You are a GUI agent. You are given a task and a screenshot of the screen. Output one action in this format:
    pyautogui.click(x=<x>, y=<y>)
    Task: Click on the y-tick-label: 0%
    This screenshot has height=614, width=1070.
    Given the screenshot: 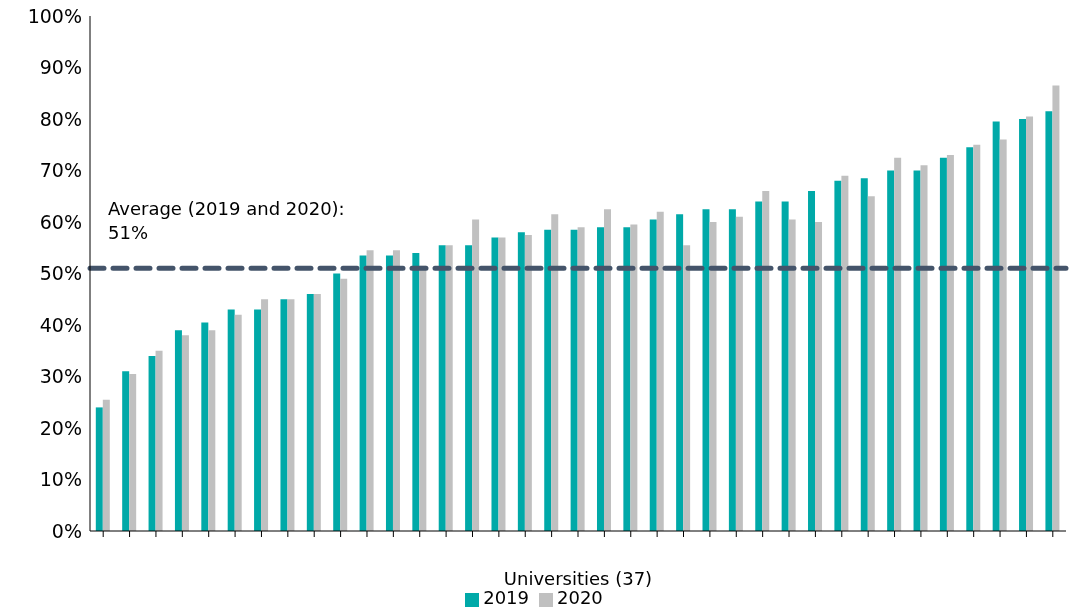 What is the action you would take?
    pyautogui.click(x=66, y=530)
    